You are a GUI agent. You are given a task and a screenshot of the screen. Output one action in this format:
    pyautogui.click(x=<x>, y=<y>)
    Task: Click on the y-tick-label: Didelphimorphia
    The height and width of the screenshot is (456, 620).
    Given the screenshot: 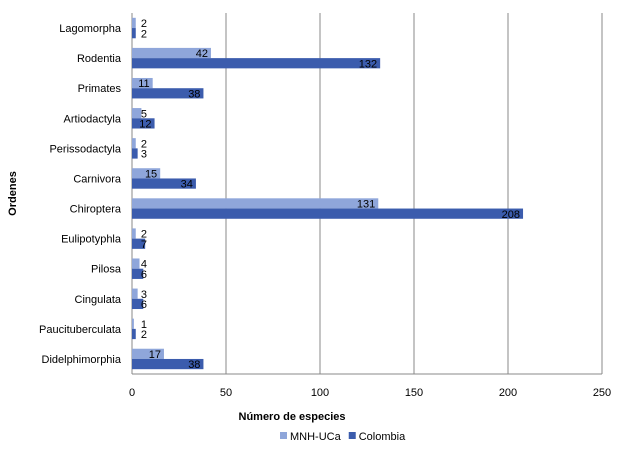 What is the action you would take?
    pyautogui.click(x=82, y=360)
    